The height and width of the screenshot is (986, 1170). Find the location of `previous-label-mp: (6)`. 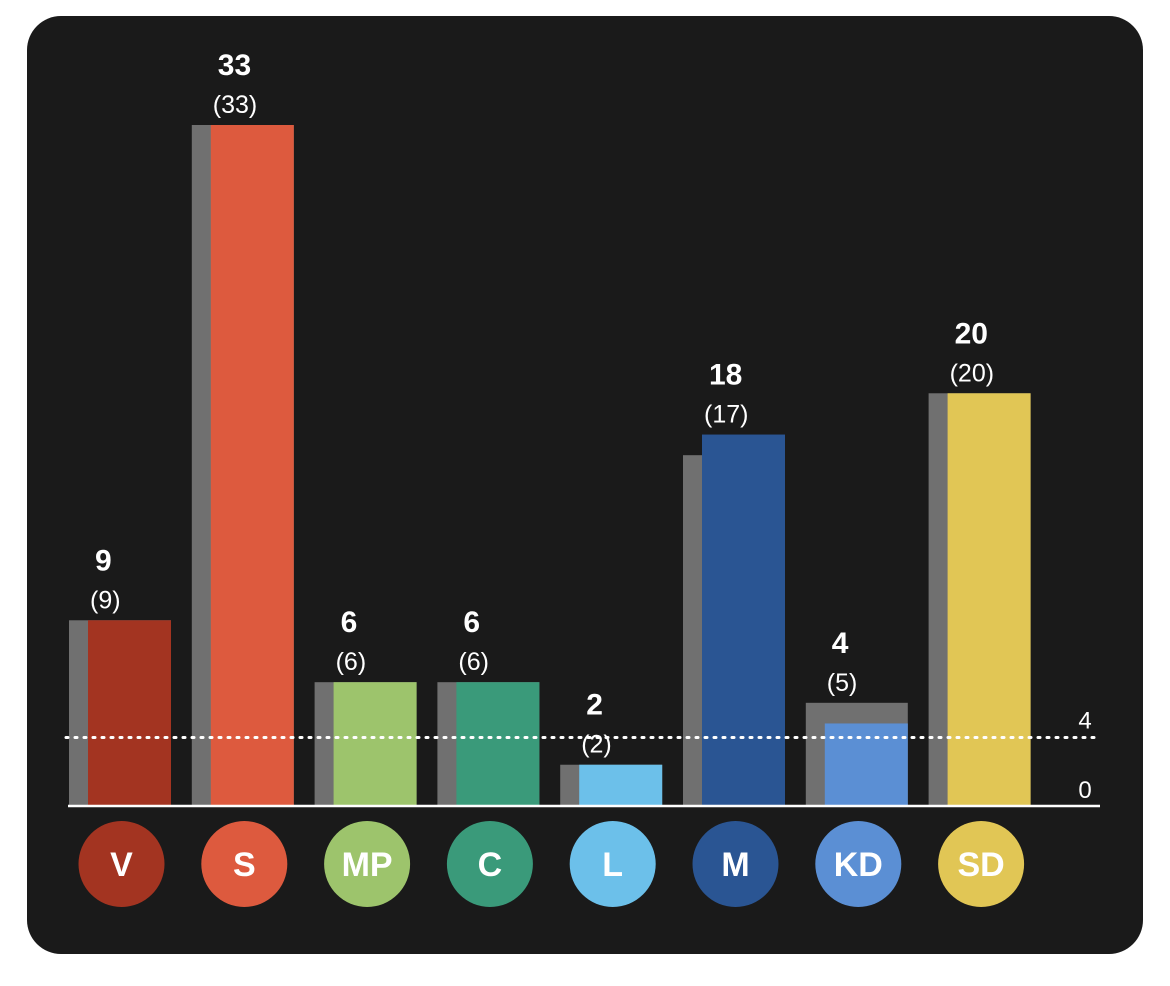

previous-label-mp: (6) is located at coordinates (351, 662).